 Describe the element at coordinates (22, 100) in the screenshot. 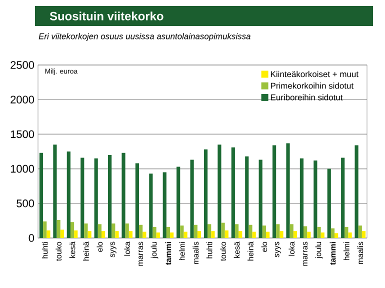

I see `y-tick-label: 2000` at that location.